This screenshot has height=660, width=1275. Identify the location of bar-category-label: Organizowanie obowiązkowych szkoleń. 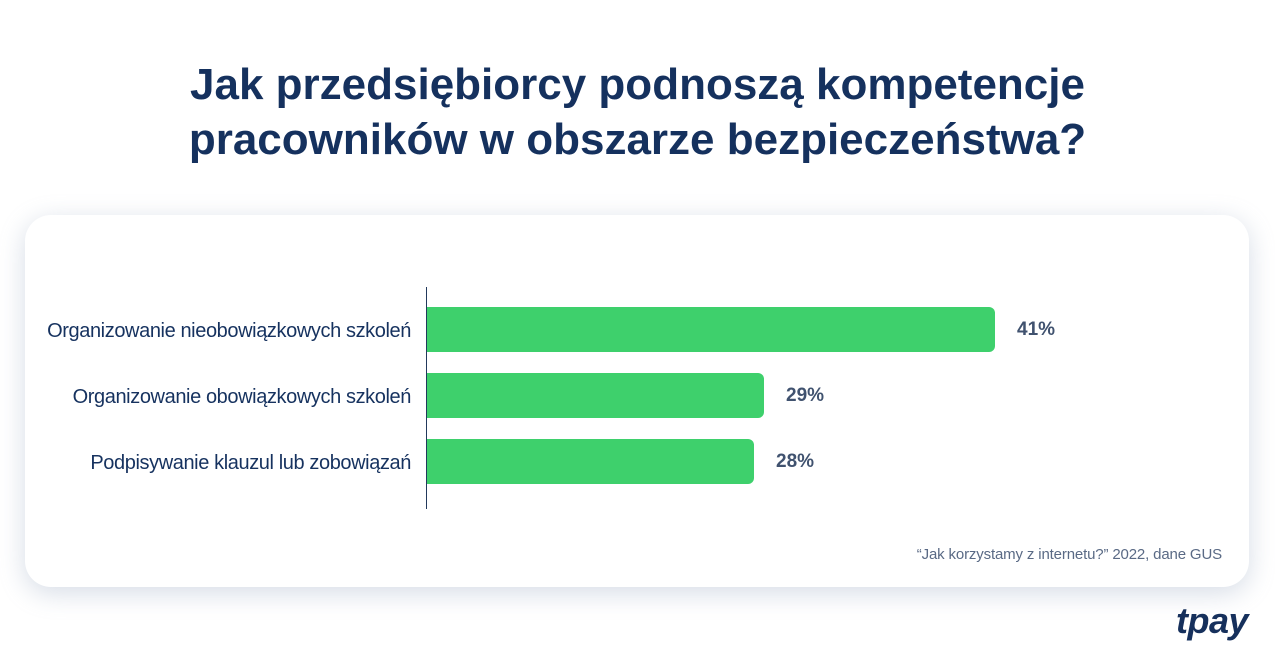
(242, 397).